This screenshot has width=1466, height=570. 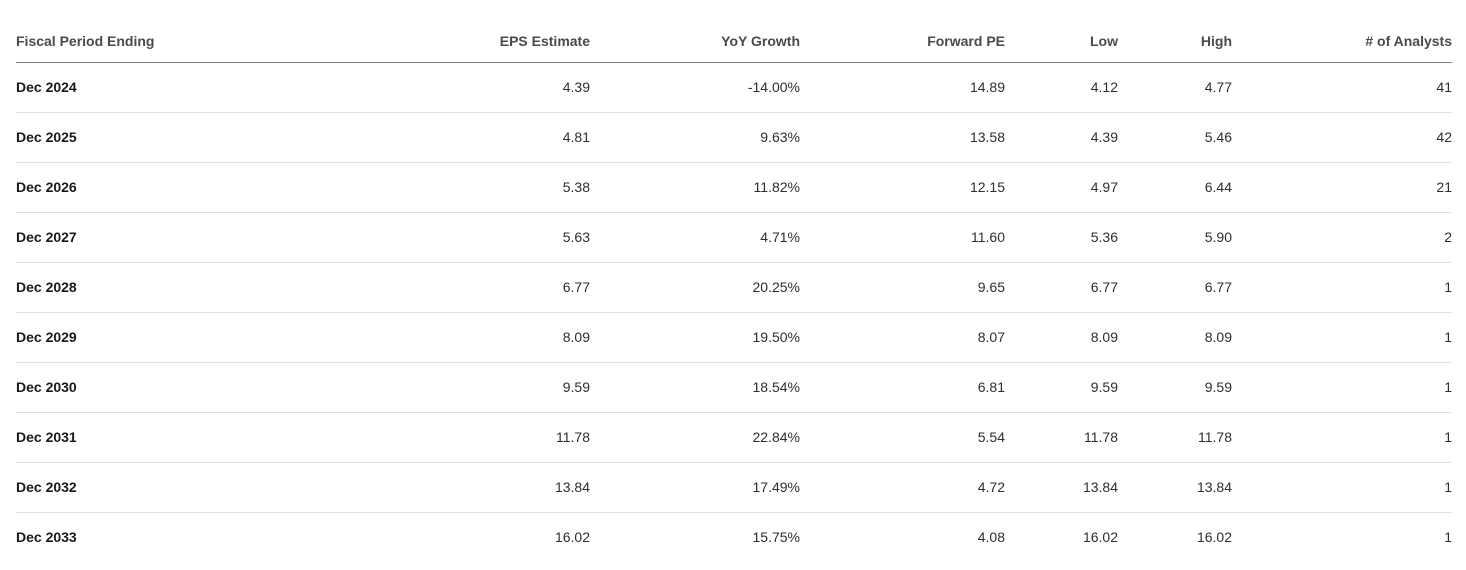 What do you see at coordinates (1175, 187) in the screenshot?
I see `cell-high: 6.44` at bounding box center [1175, 187].